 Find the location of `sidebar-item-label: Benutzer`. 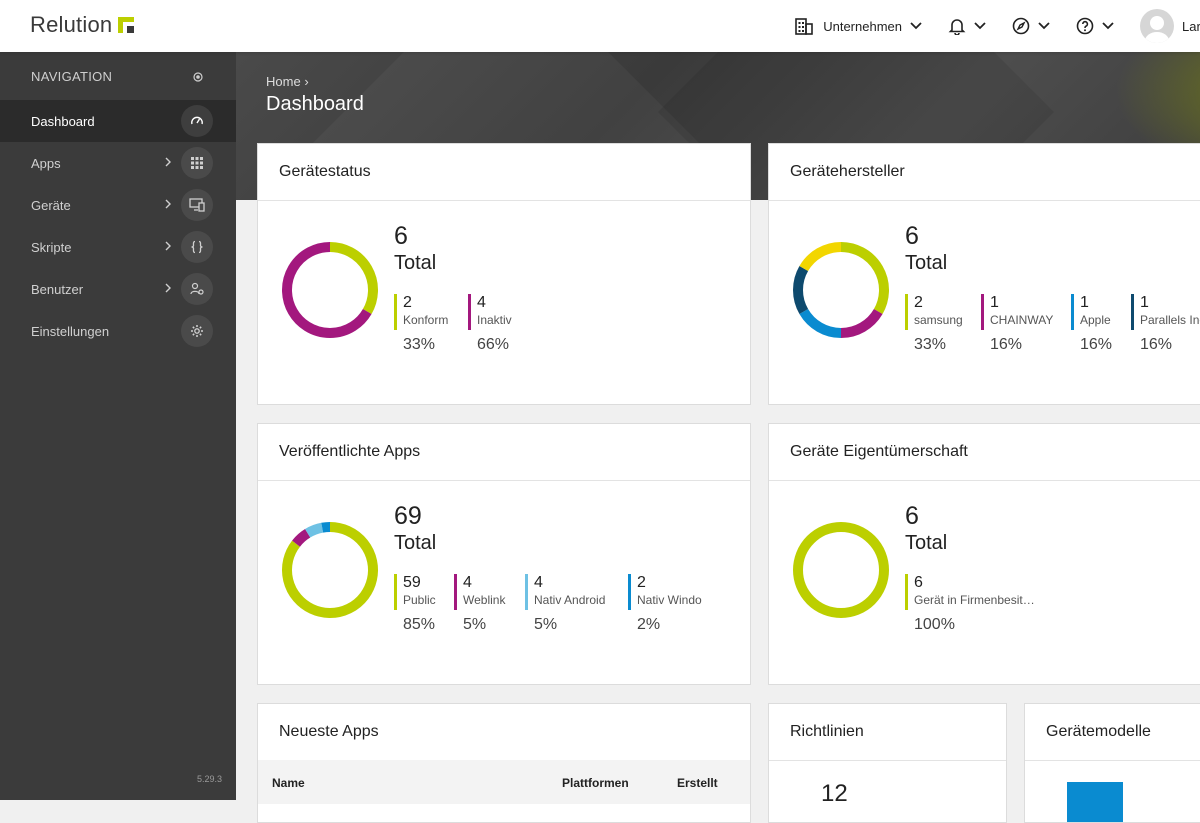

sidebar-item-label: Benutzer is located at coordinates (57, 289).